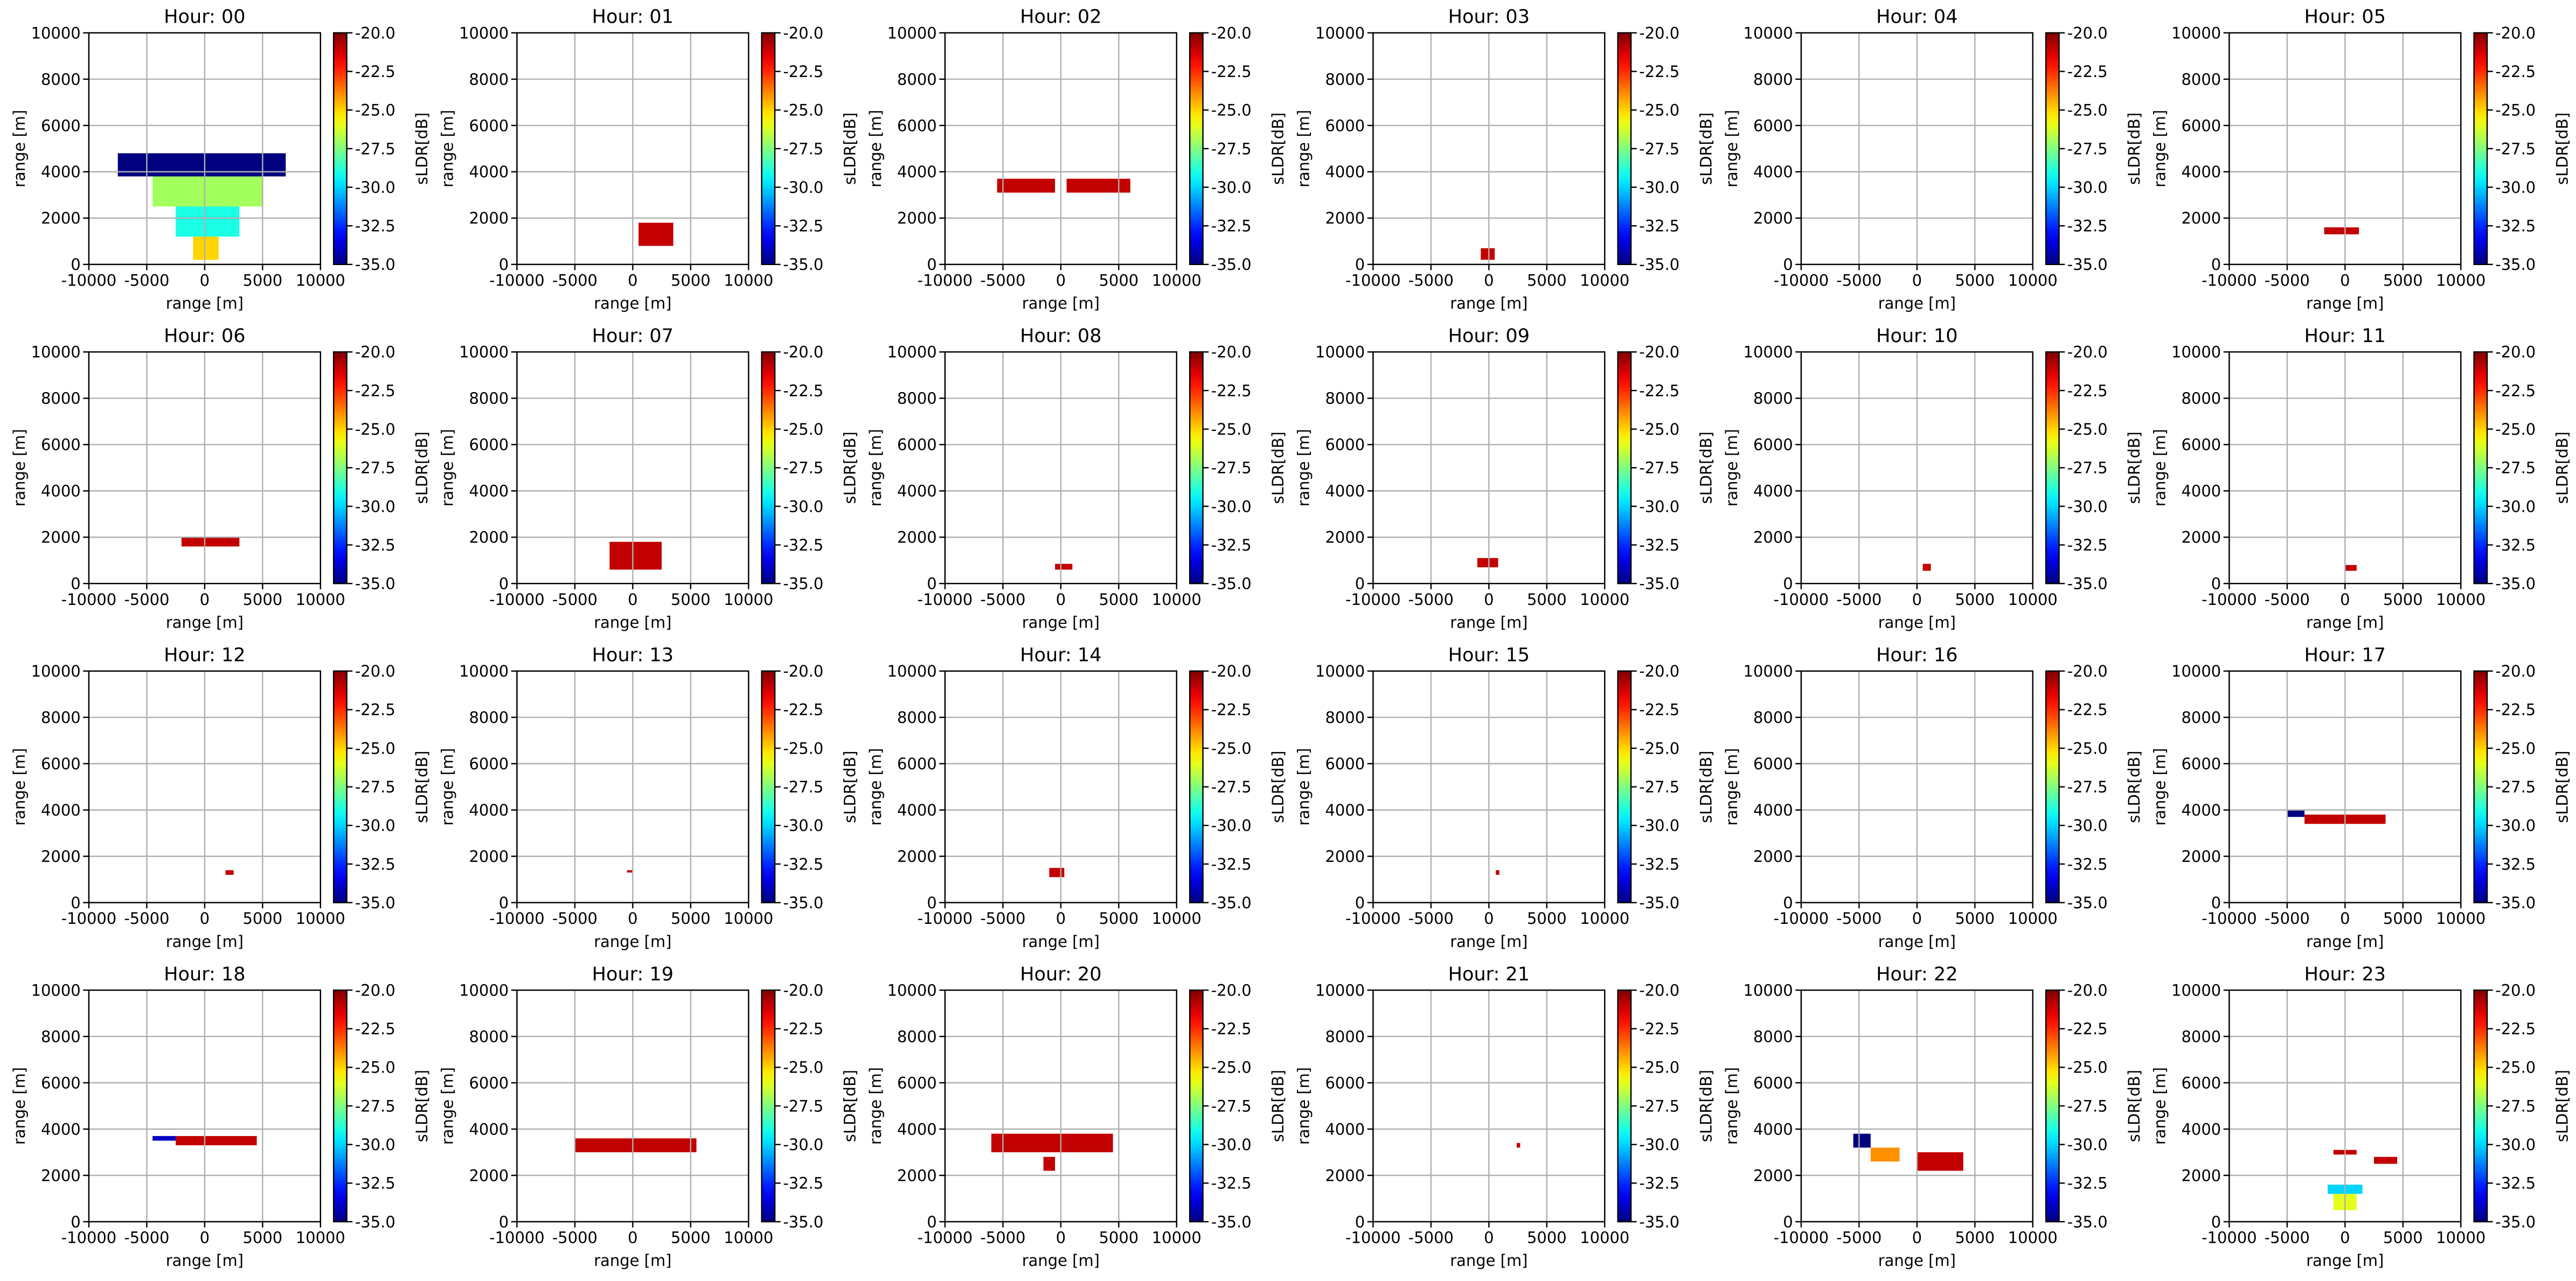  I want to click on panel-title: Hour: 20, so click(1060, 974).